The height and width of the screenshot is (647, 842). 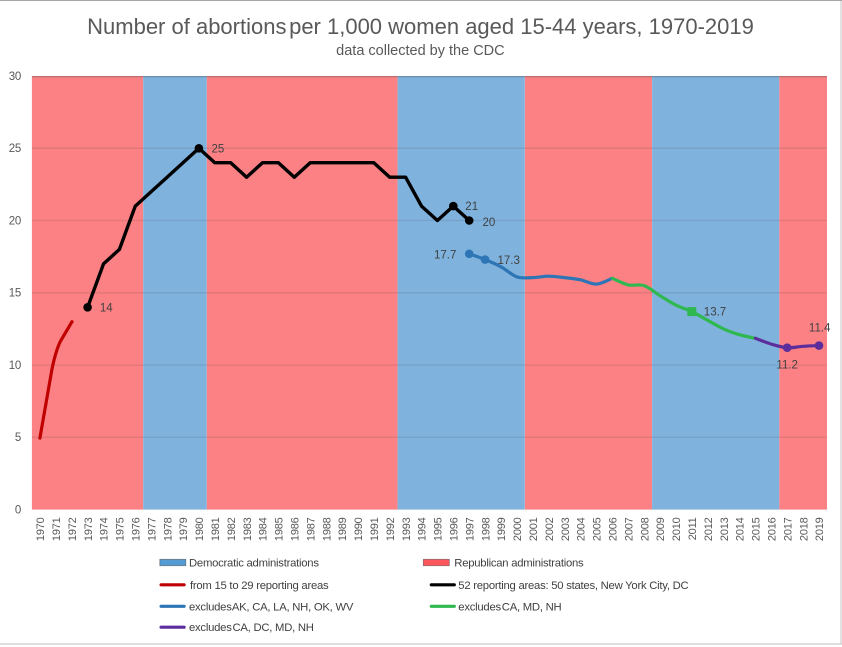 What do you see at coordinates (509, 607) in the screenshot?
I see `svg-text: excludes CA, MD, NH` at bounding box center [509, 607].